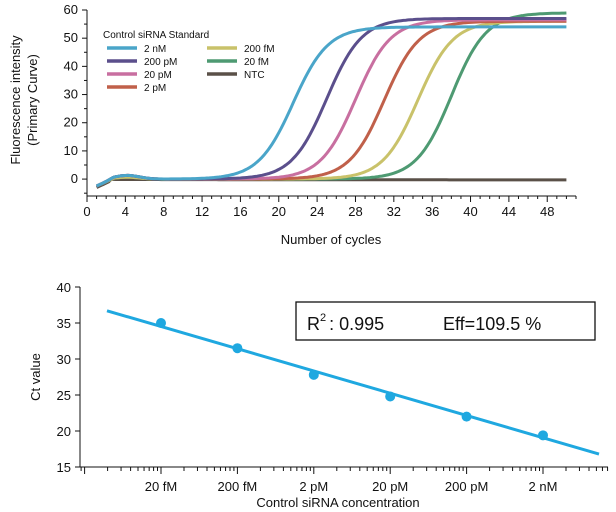 This screenshot has width=616, height=512. I want to click on bottom-y-tick-label: 35, so click(64, 323).